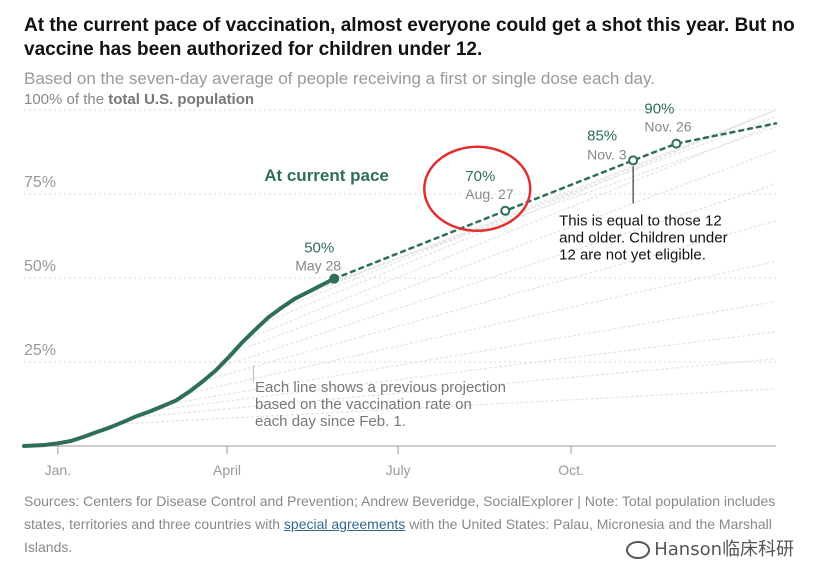  Describe the element at coordinates (319, 248) in the screenshot. I see `milestone-percent: 50%` at that location.